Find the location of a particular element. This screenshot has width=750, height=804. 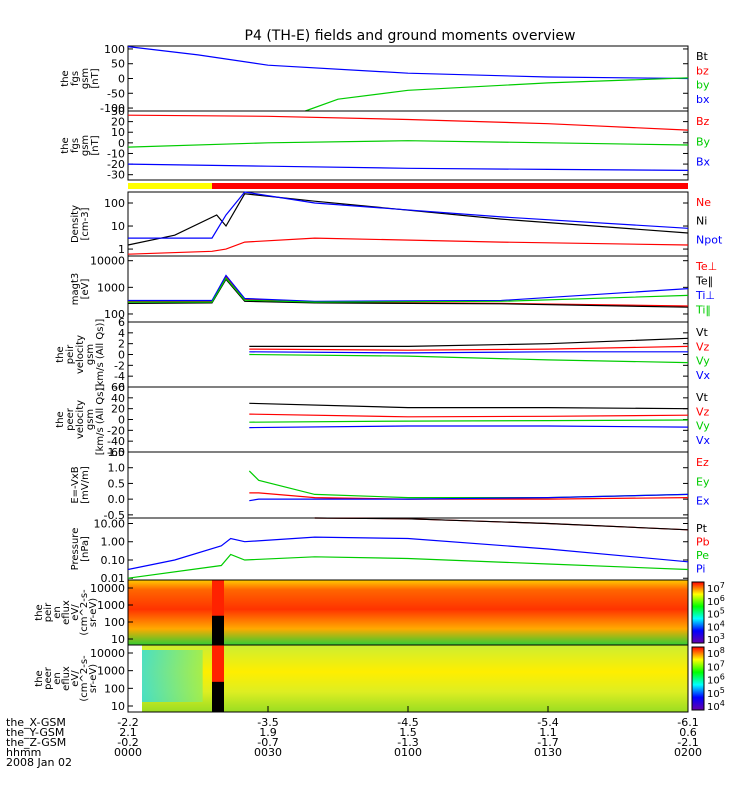

y-axis-label: thepeerenefluxeV/(cm^2-s-sr-eV) is located at coordinates (66, 678).